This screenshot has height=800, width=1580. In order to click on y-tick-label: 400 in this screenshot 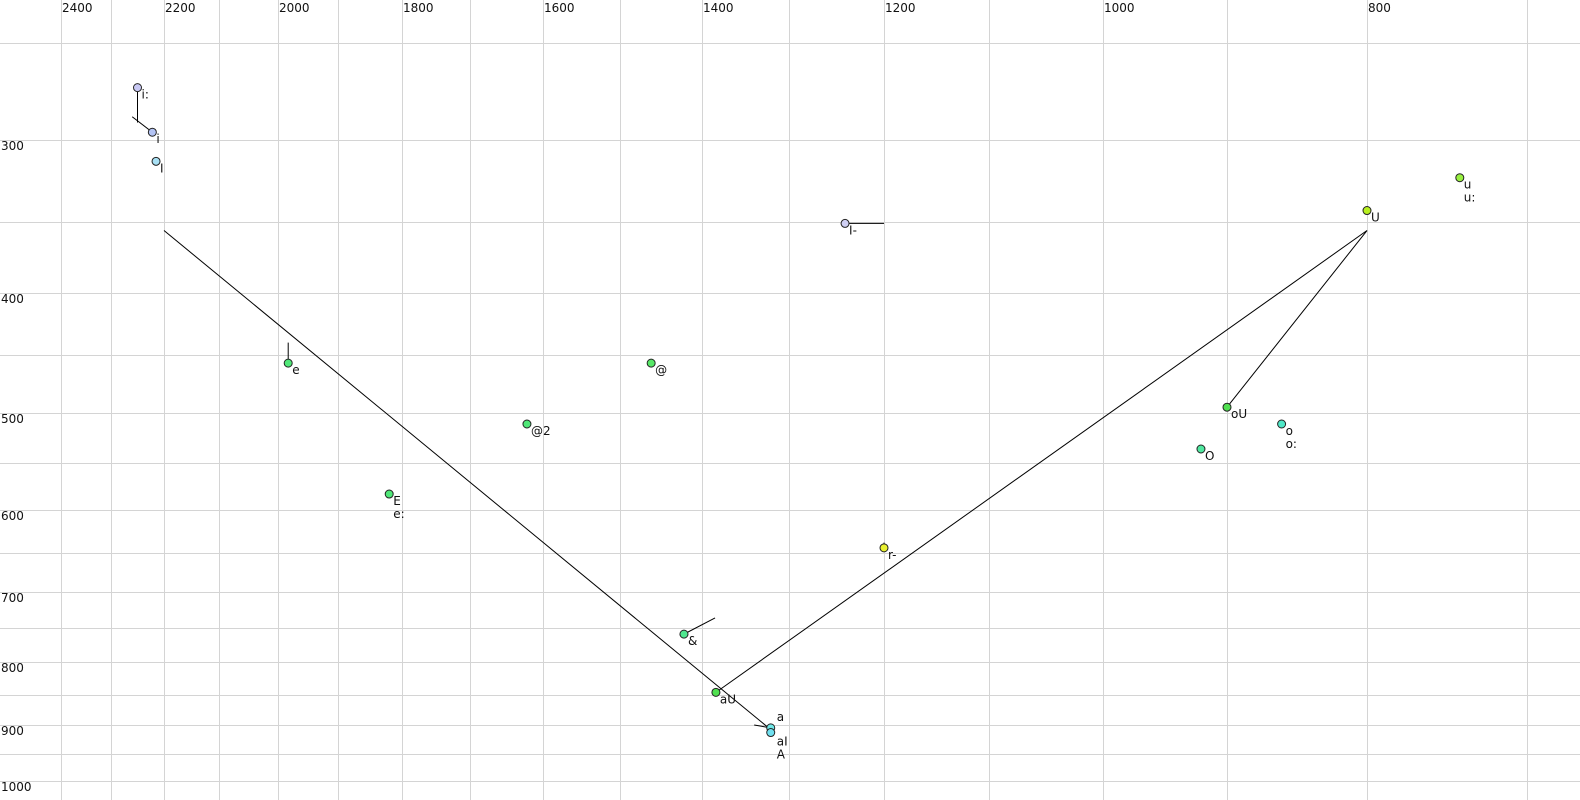, I will do `click(12, 299)`.